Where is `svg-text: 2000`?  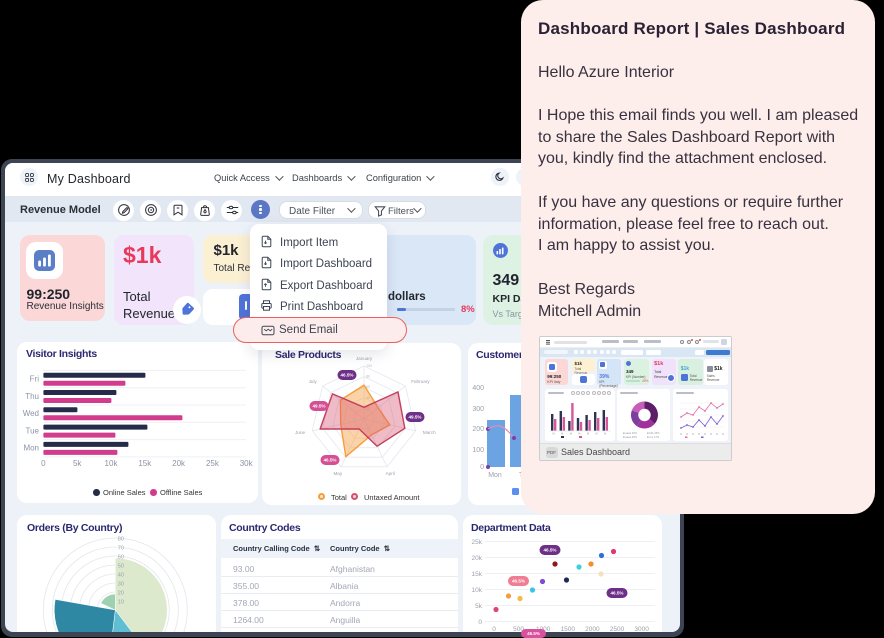 svg-text: 2000 is located at coordinates (592, 629).